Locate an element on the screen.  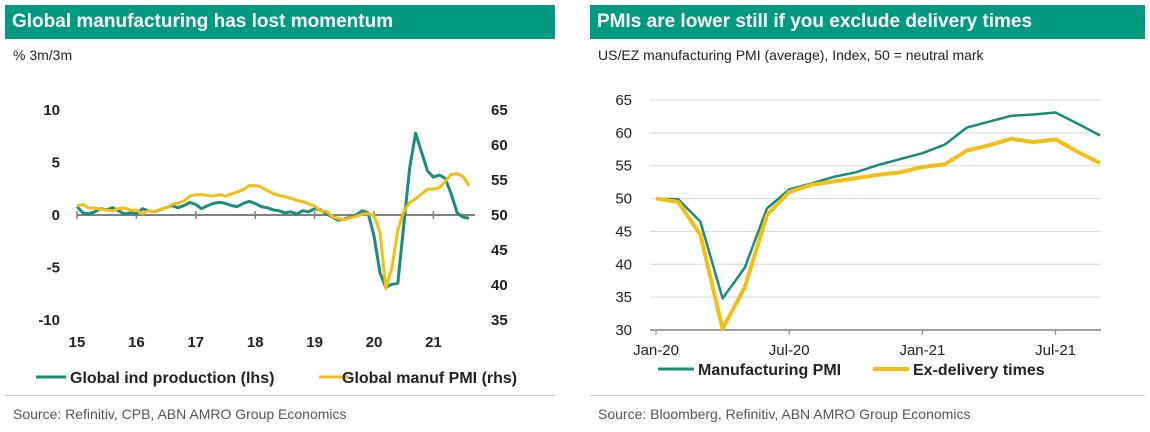
y-tick-left: 0 is located at coordinates (56, 215).